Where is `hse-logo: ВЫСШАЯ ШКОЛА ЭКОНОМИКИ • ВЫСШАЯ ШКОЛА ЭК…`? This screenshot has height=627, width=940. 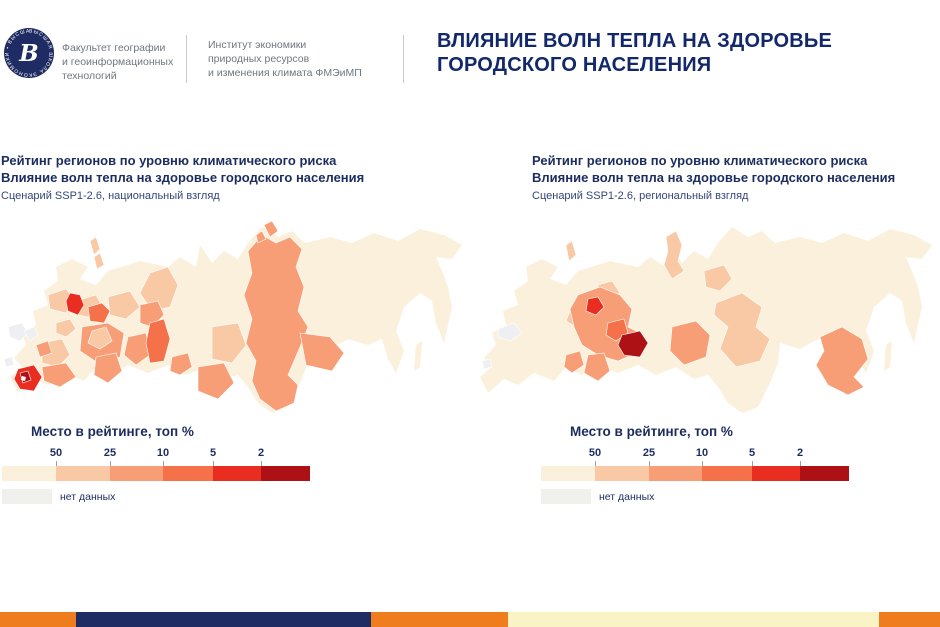 hse-logo: ВЫСШАЯ ШКОЛА ЭКОНОМИКИ • ВЫСШАЯ ШКОЛА ЭК… is located at coordinates (28, 52).